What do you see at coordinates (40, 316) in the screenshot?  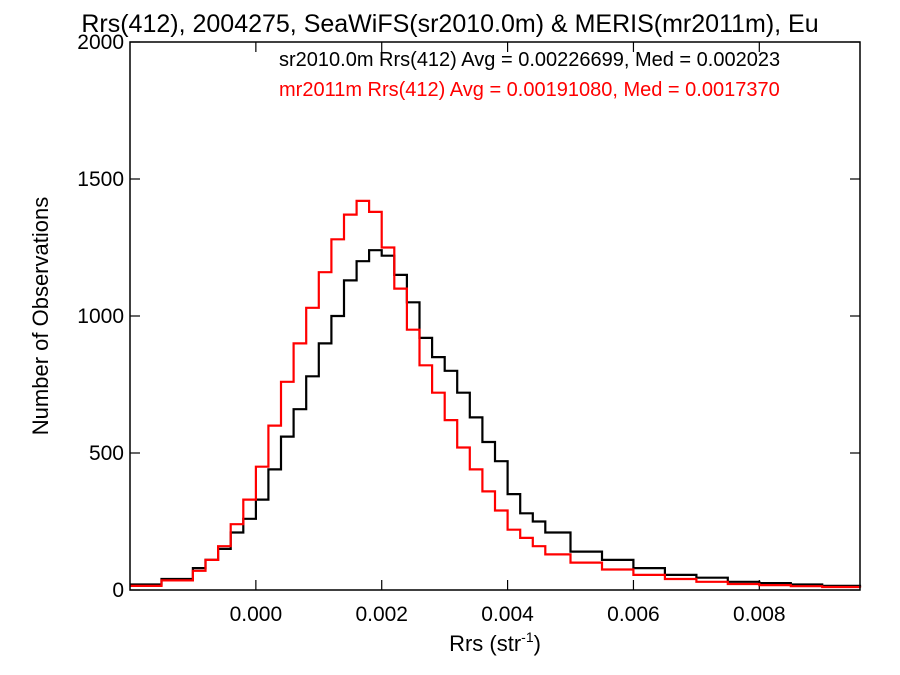 I see `y-axis-label: Number of Observations` at bounding box center [40, 316].